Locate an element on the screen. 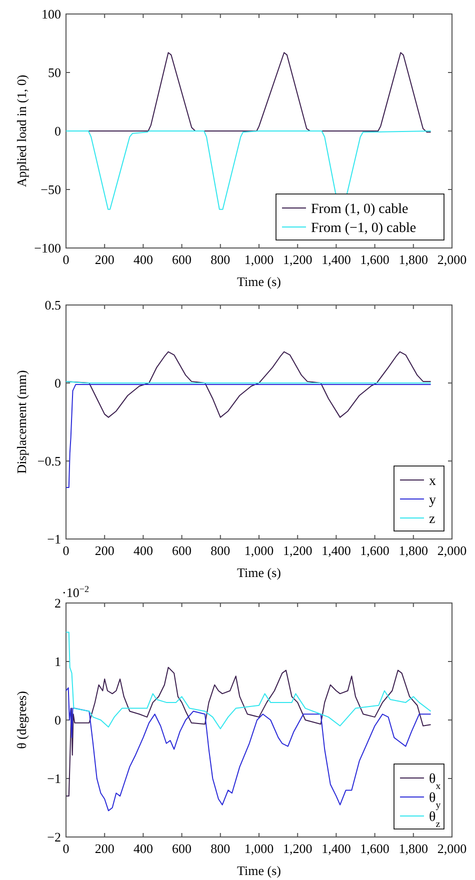 Image resolution: width=475 pixels, height=880 pixels. y-axis-title: Displacement (mm) is located at coordinates (21, 422).